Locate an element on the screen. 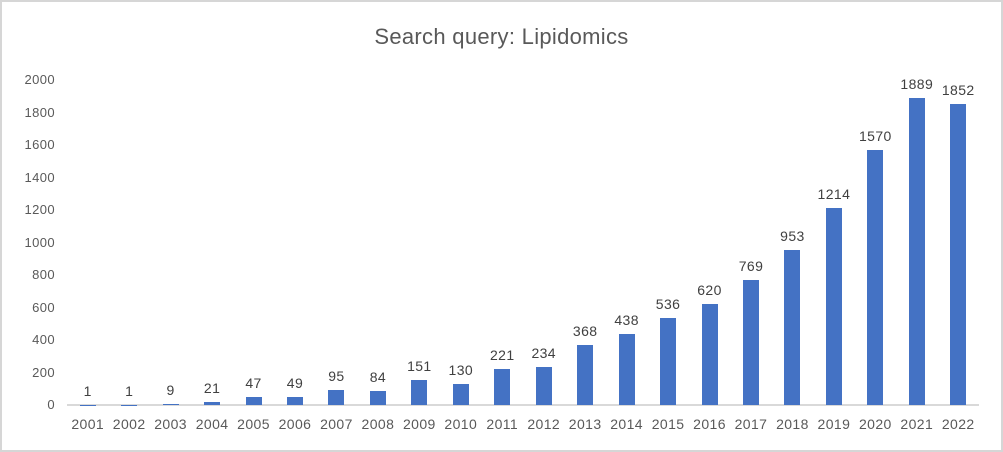 The height and width of the screenshot is (452, 1003). bar-group: 234 2012 is located at coordinates (543, 256).